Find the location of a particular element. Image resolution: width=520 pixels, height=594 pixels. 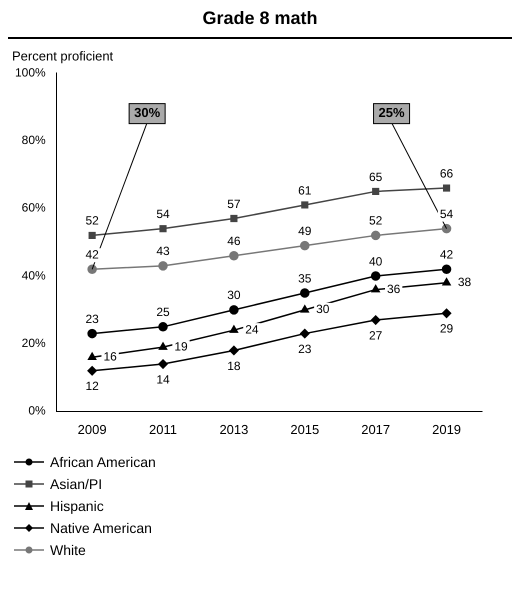

data-label: 19 is located at coordinates (181, 346).